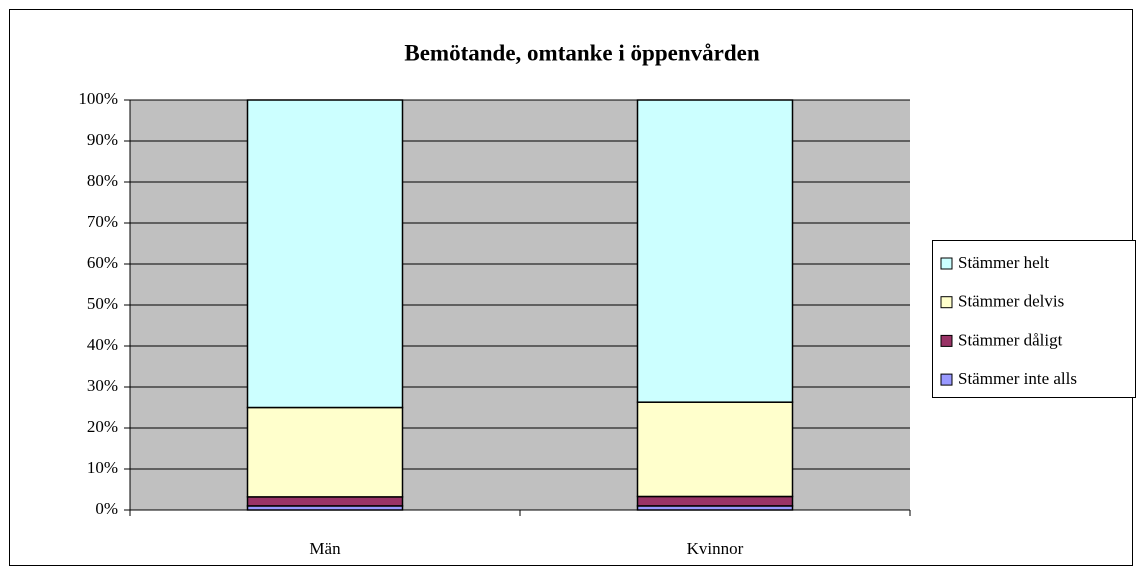  Describe the element at coordinates (1017, 378) in the screenshot. I see `legend-label: Stämmer inte alls` at that location.